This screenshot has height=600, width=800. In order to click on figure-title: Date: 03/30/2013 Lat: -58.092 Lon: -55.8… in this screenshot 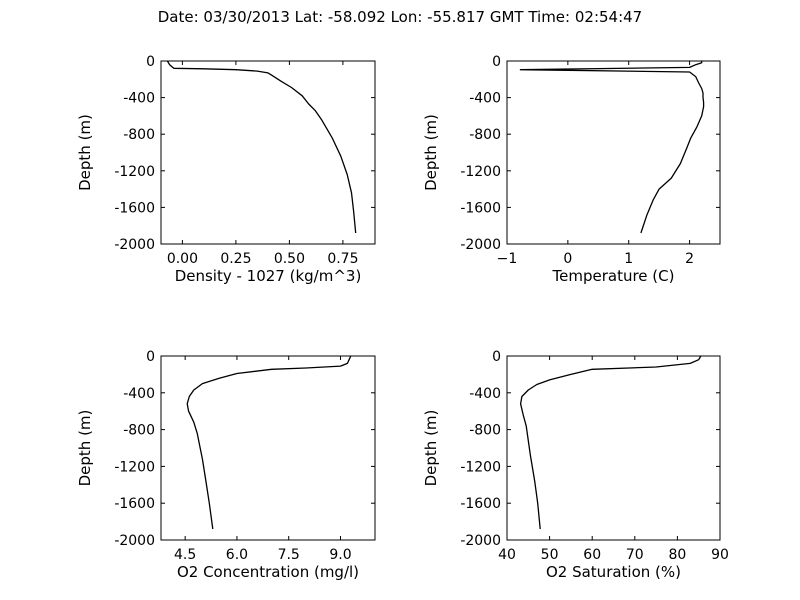, I will do `click(400, 17)`.